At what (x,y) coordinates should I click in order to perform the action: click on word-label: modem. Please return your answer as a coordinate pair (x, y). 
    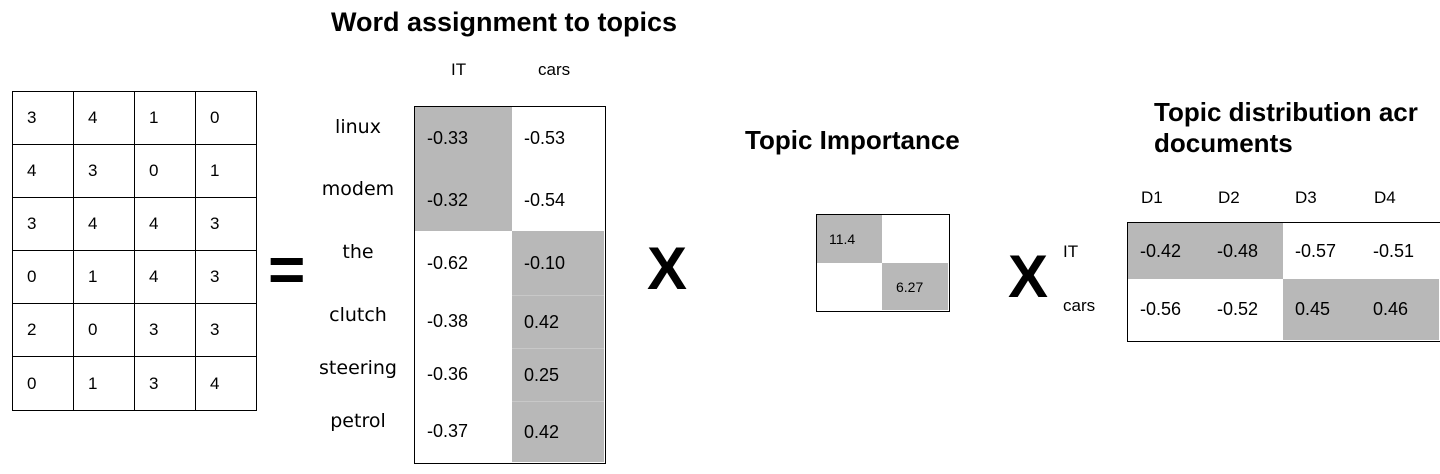
    Looking at the image, I should click on (358, 189).